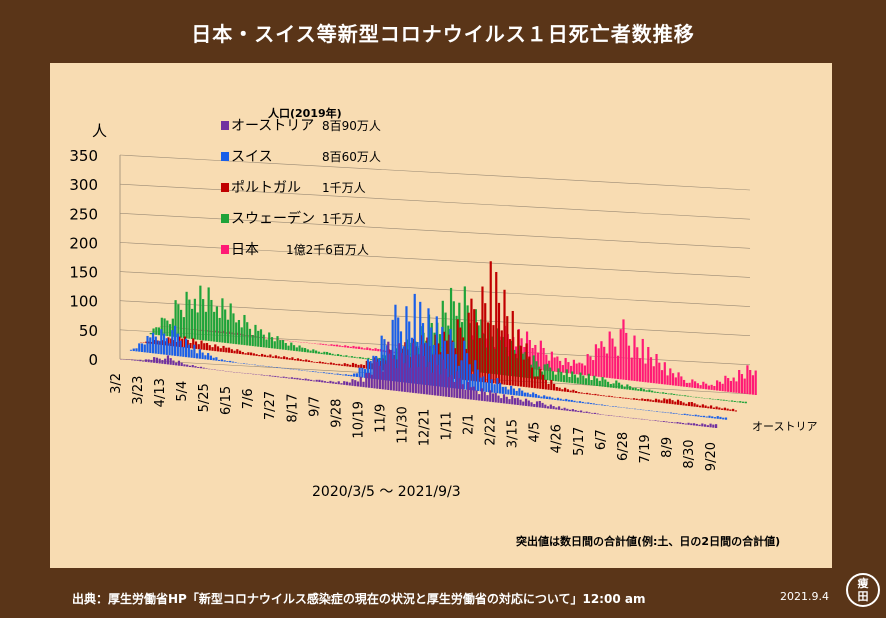  What do you see at coordinates (83, 258) in the screenshot?
I see `y-tick-labels: 0 50 100 150 200 250 300 350` at bounding box center [83, 258].